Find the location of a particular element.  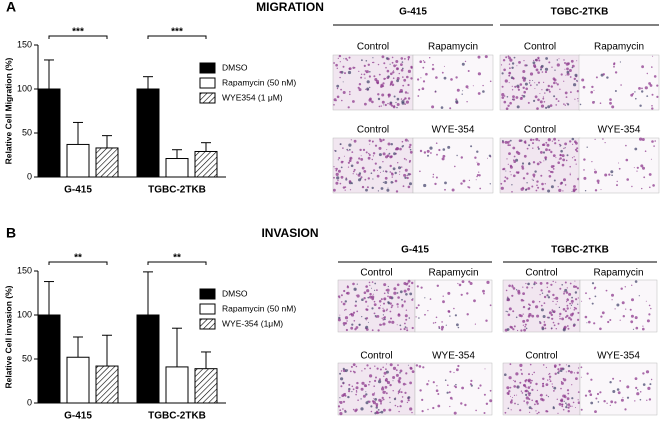

y-tick-label: 0 is located at coordinates (29, 176).